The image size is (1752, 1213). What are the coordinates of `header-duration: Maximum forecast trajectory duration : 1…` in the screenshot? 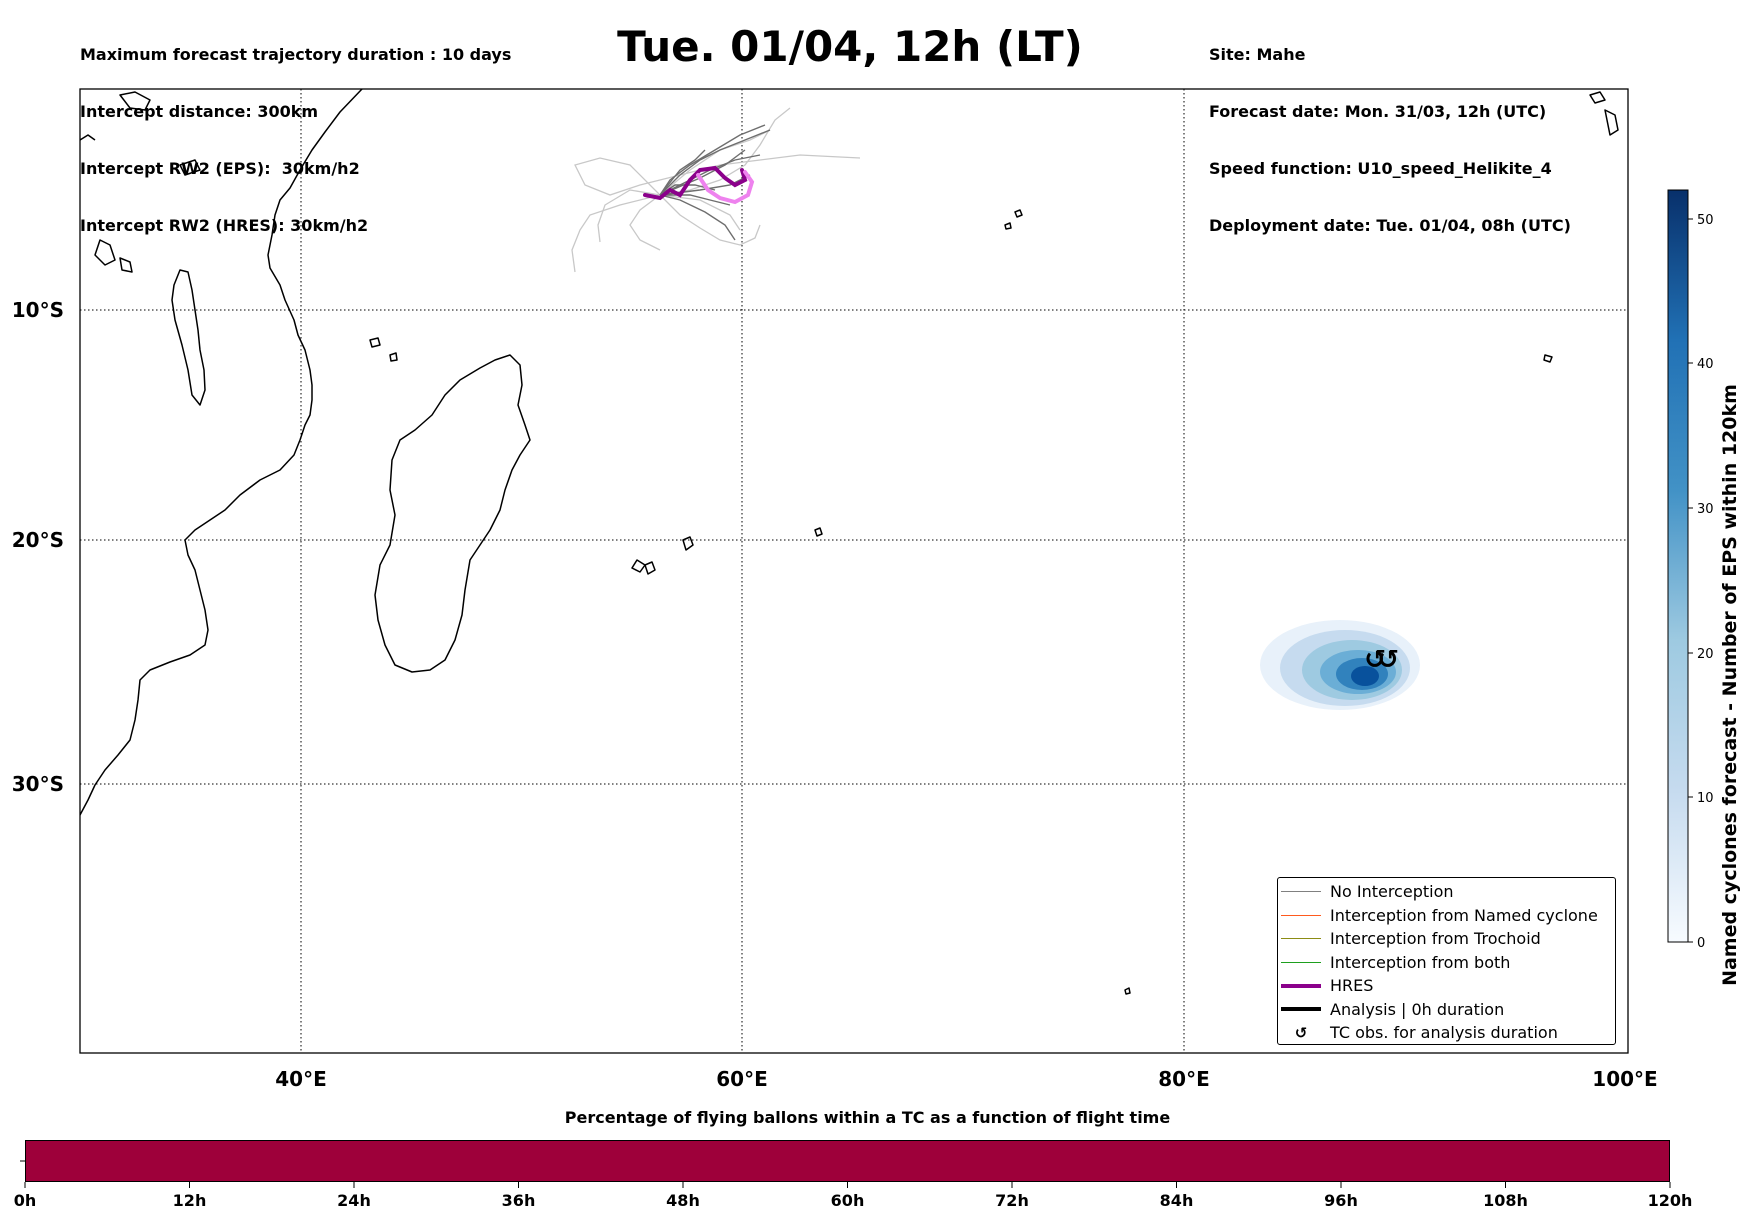 It's located at (296, 54).